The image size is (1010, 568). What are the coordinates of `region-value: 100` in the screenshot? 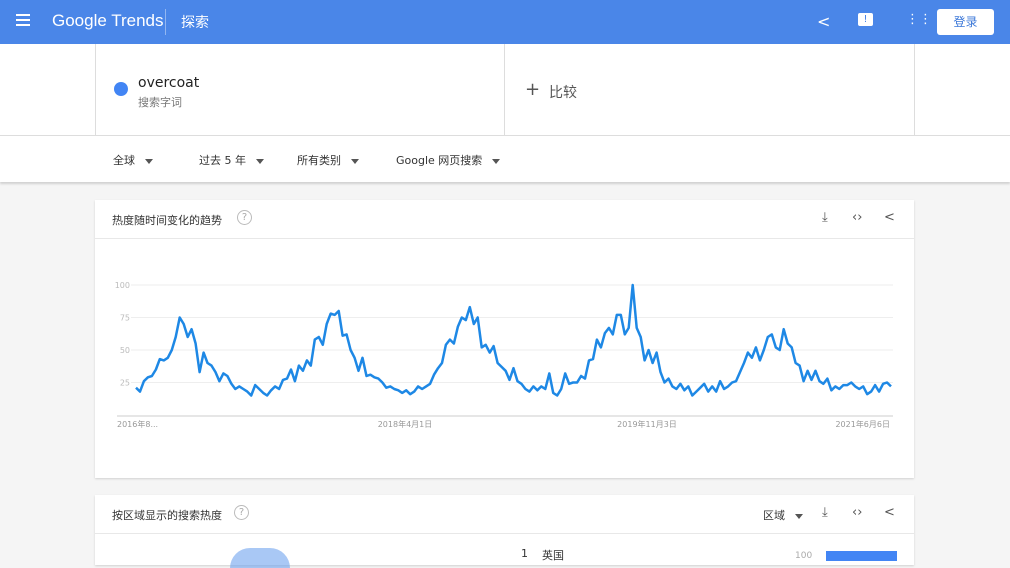 It's located at (804, 556).